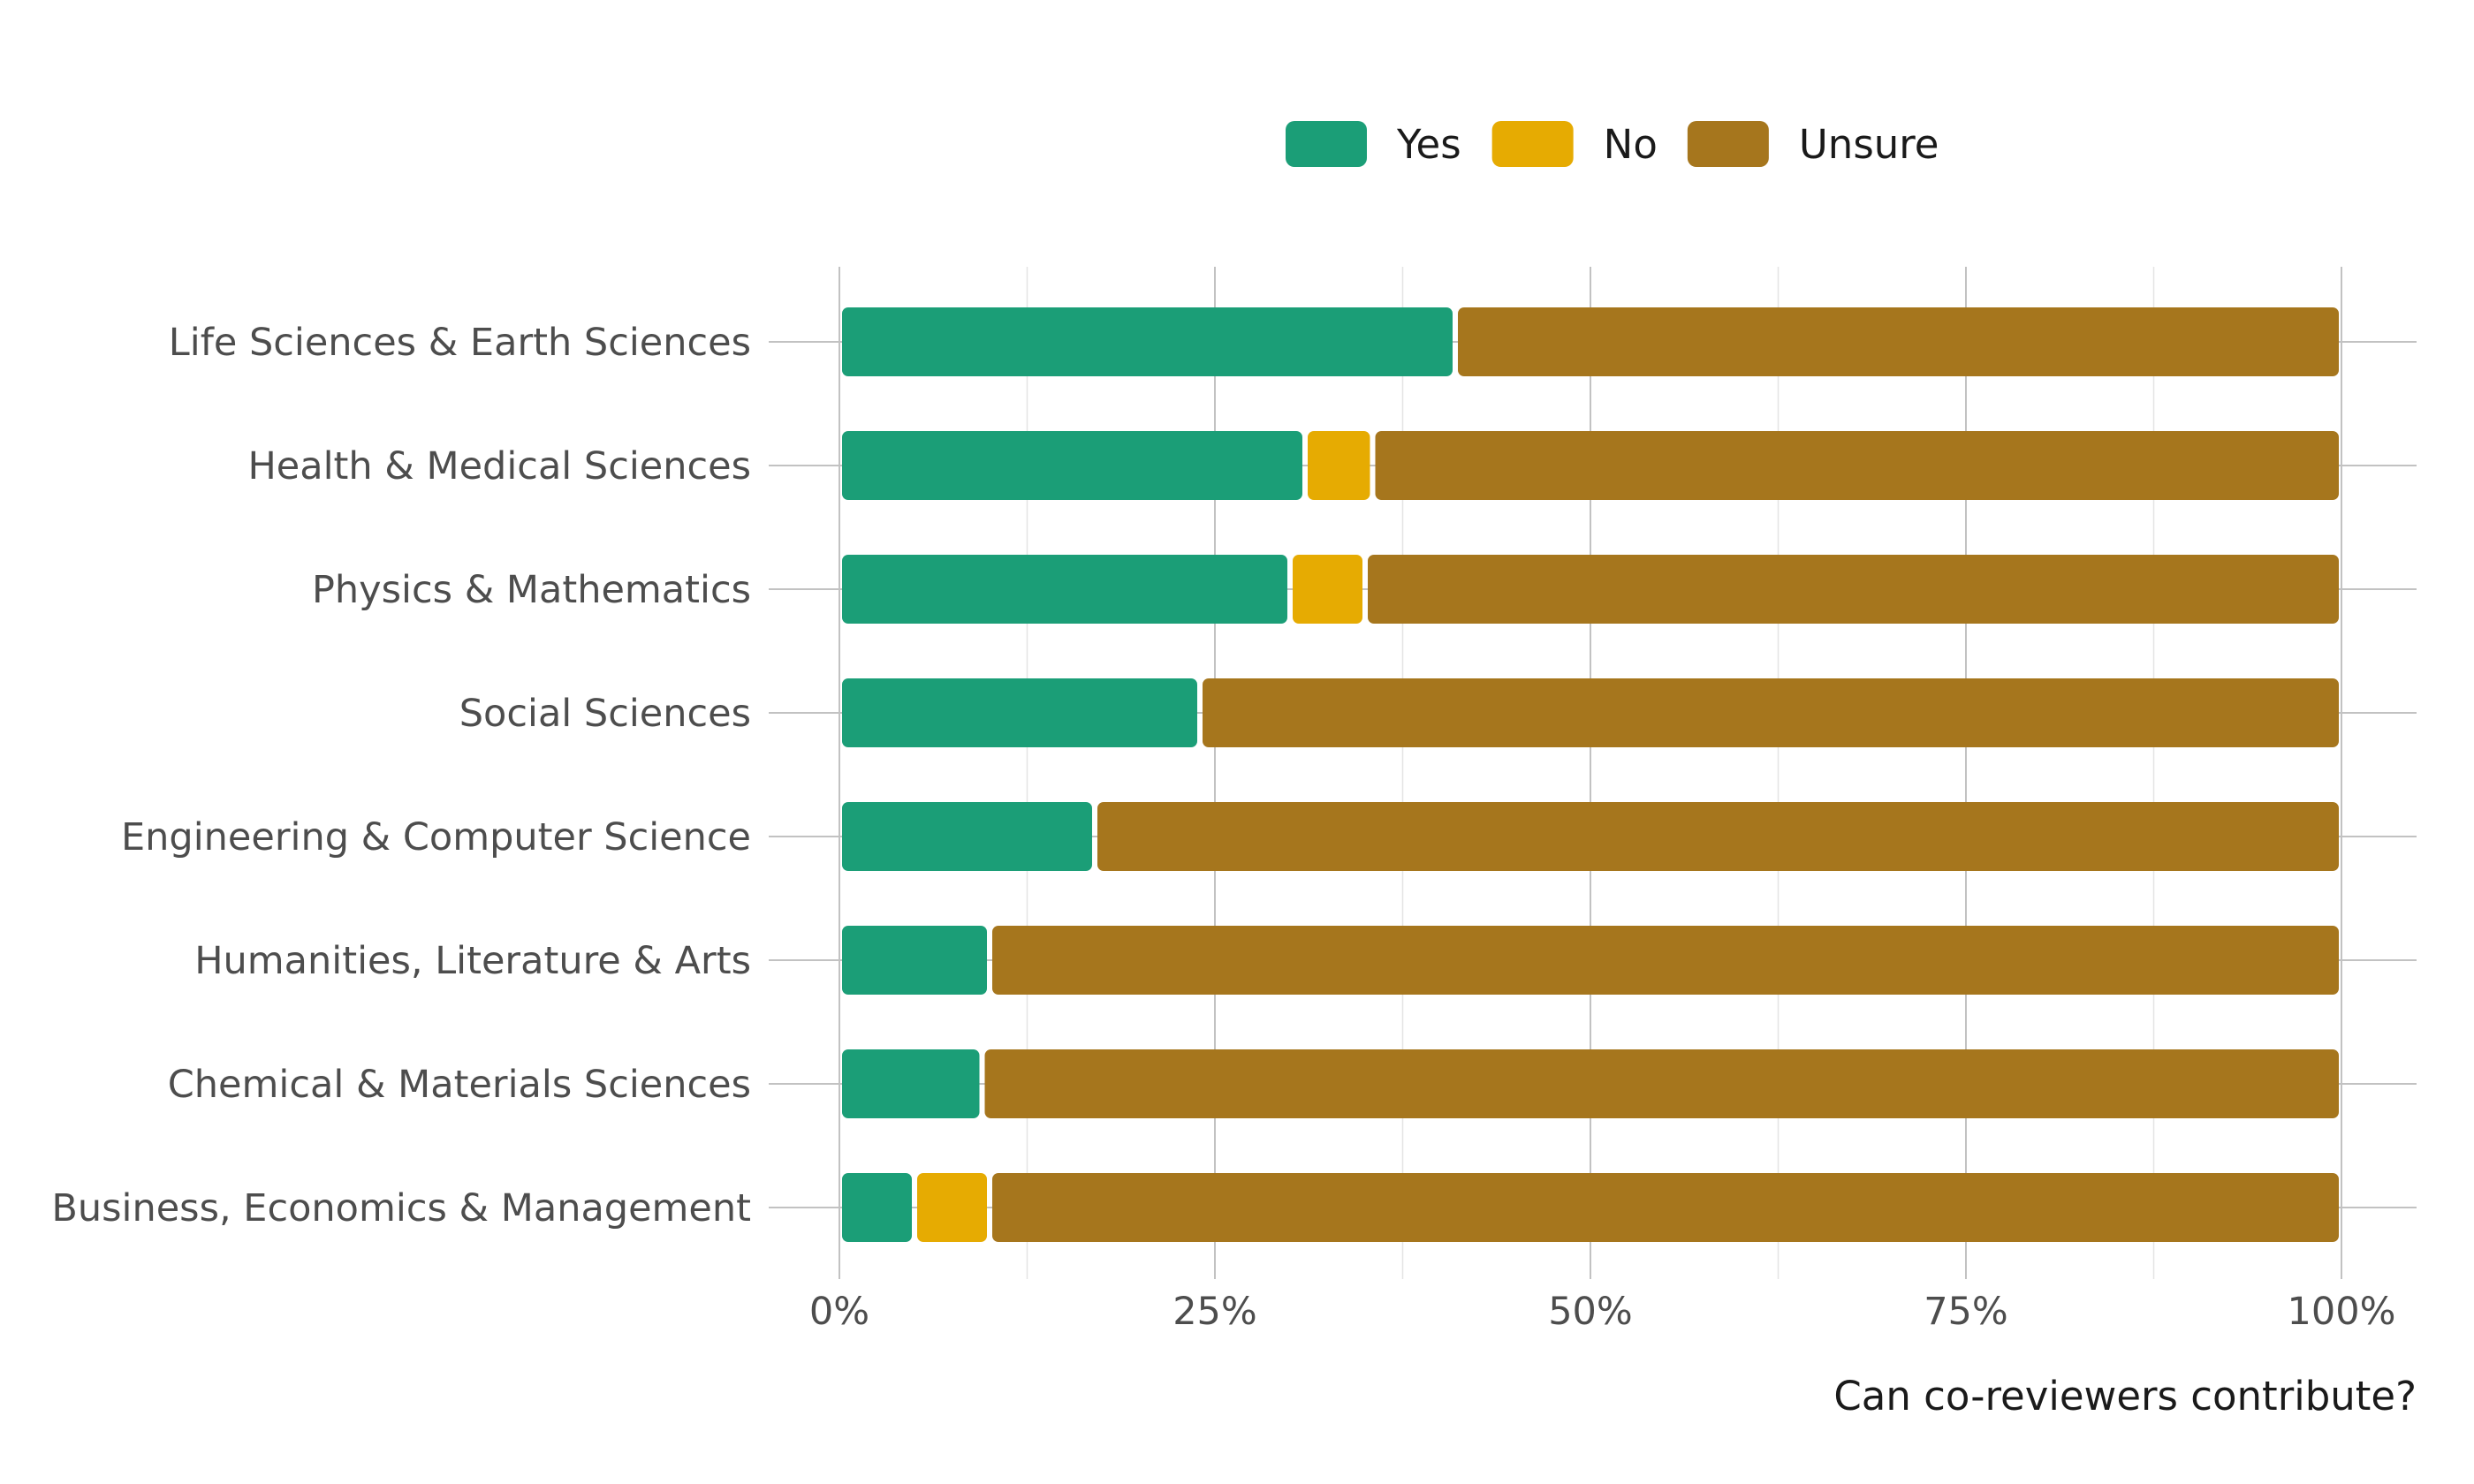 This screenshot has width=2474, height=1484. I want to click on category-label: Business, Economics & Management, so click(401, 1208).